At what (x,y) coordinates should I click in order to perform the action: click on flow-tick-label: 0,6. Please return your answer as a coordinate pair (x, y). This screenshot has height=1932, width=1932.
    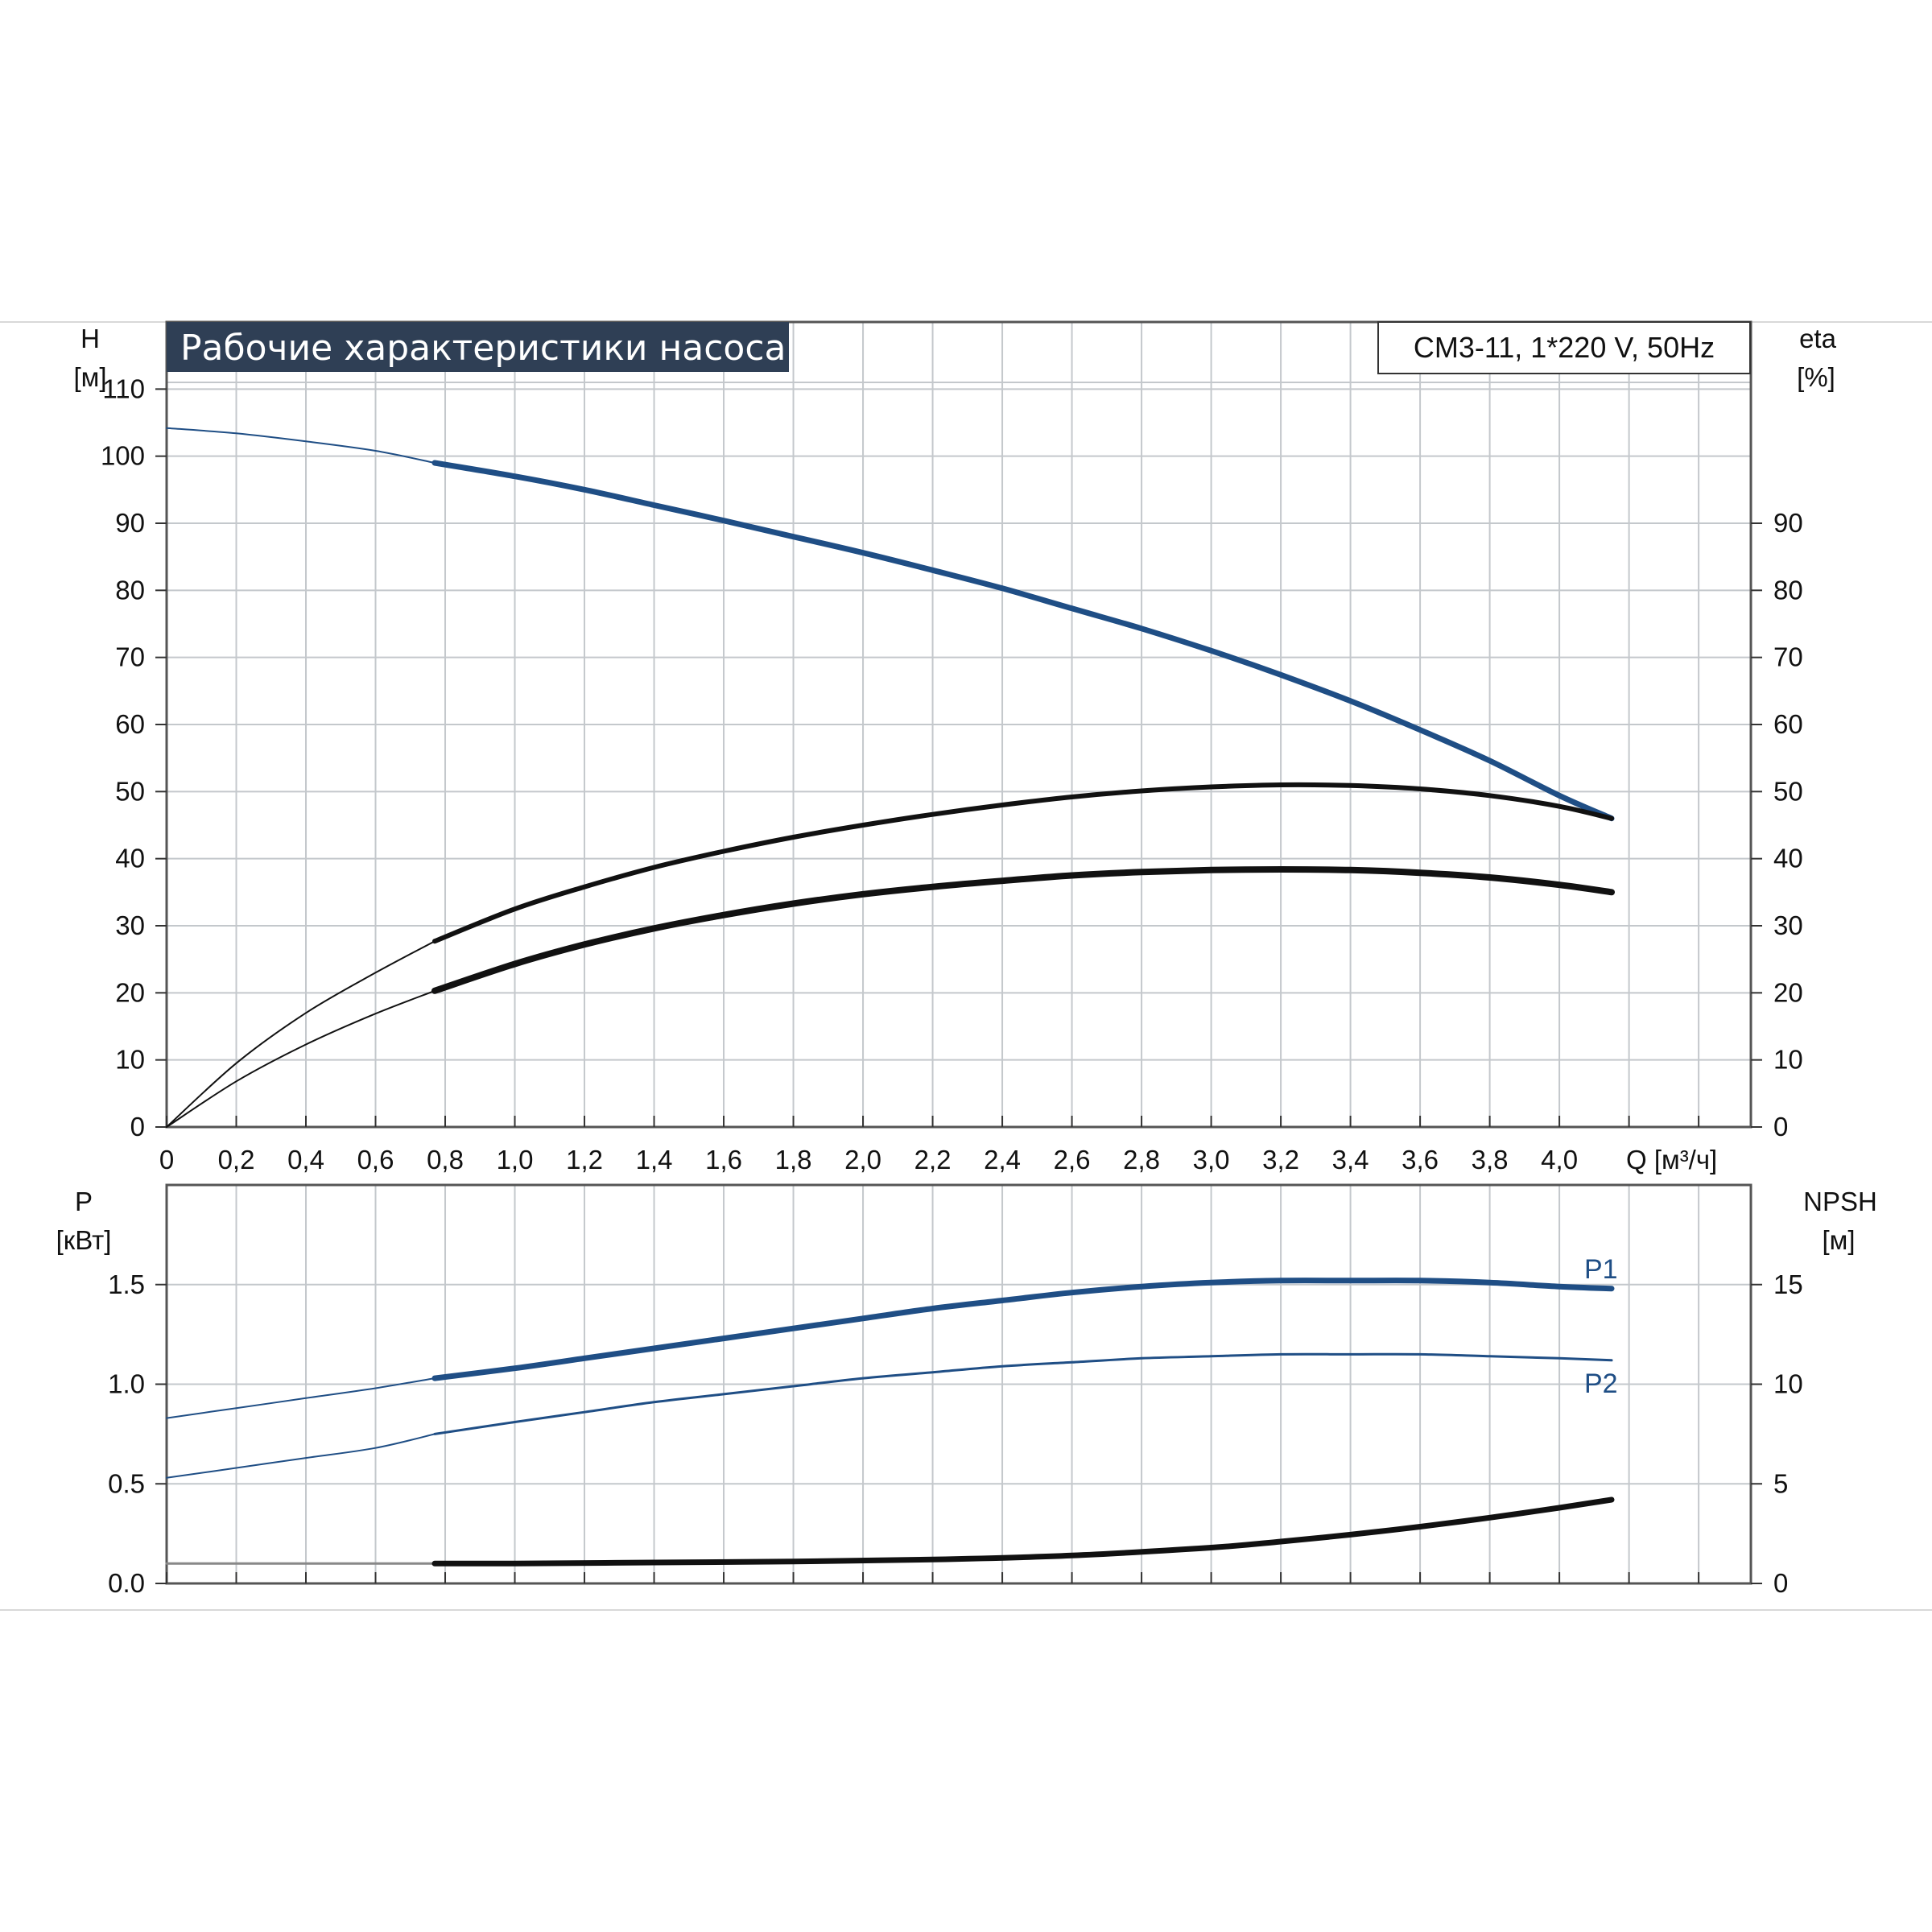
    Looking at the image, I should click on (375, 1159).